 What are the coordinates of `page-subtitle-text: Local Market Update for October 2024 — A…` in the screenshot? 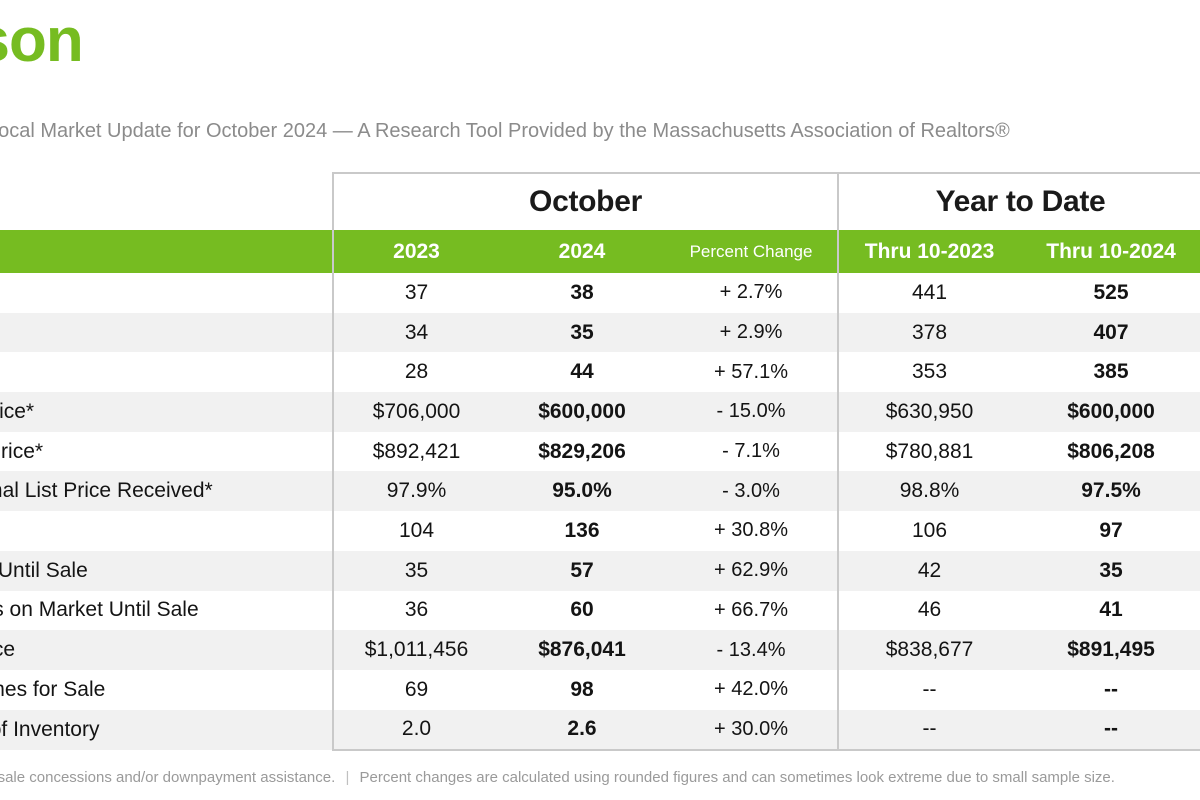 It's located at (505, 131).